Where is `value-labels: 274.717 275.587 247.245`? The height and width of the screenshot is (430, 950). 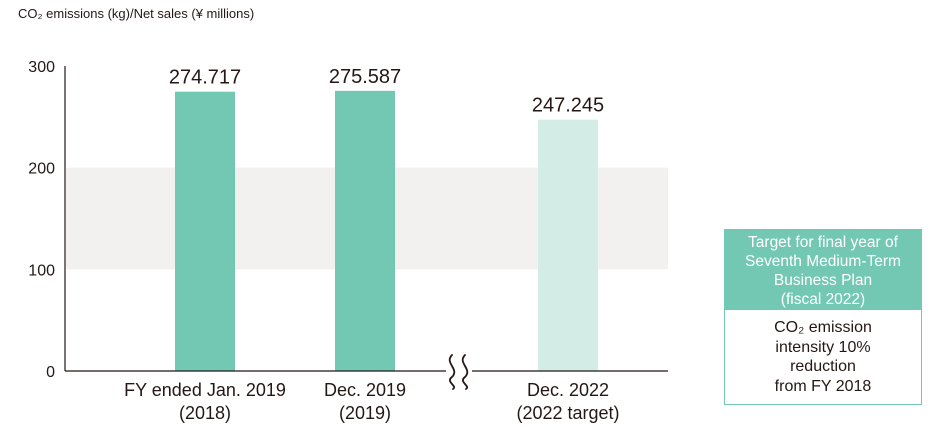
value-labels: 274.717 275.587 247.245 is located at coordinates (386, 91).